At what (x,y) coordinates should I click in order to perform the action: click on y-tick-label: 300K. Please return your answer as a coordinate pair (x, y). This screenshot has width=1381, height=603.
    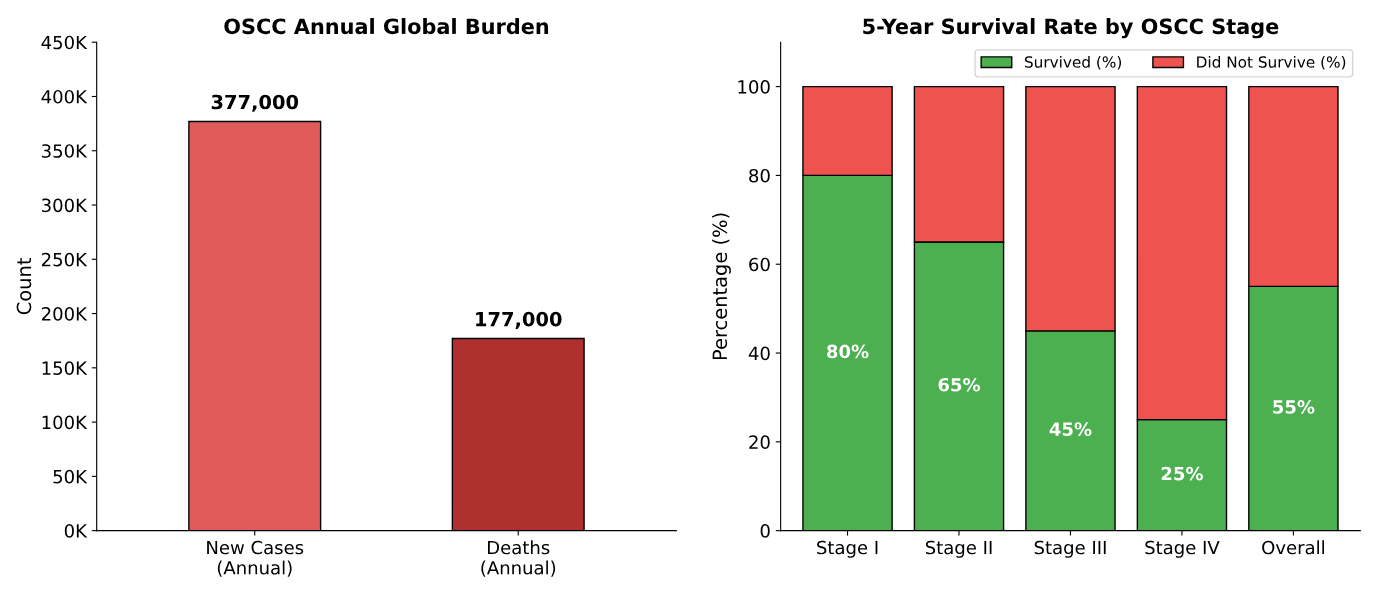
    Looking at the image, I should click on (65, 205).